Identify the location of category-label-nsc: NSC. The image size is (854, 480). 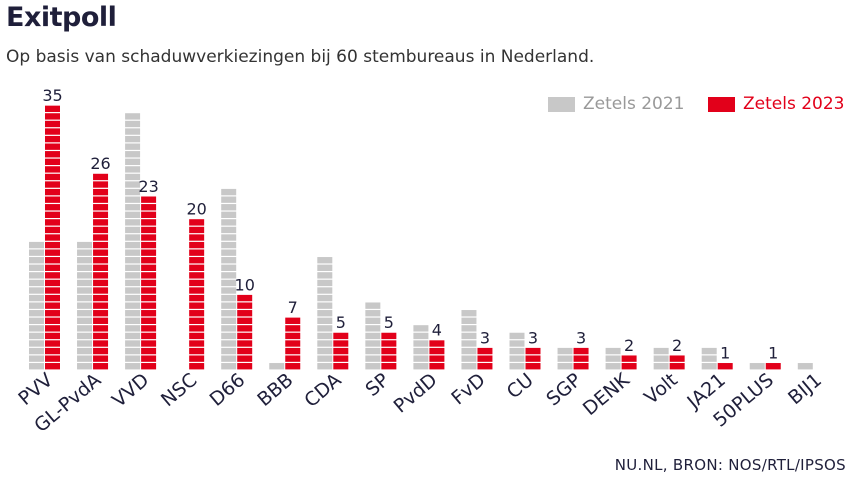
(179, 390).